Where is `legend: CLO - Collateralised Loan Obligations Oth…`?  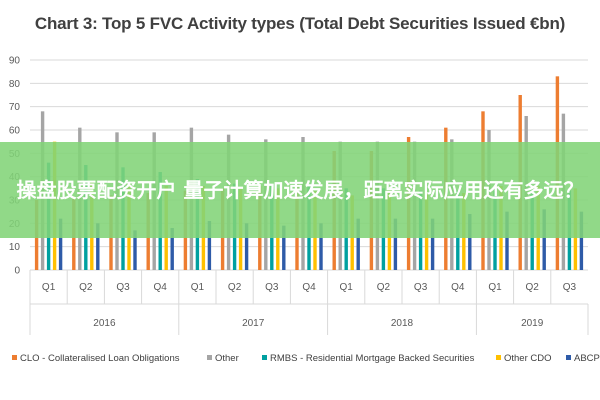 legend: CLO - Collateralised Loan Obligations Oth… is located at coordinates (306, 358).